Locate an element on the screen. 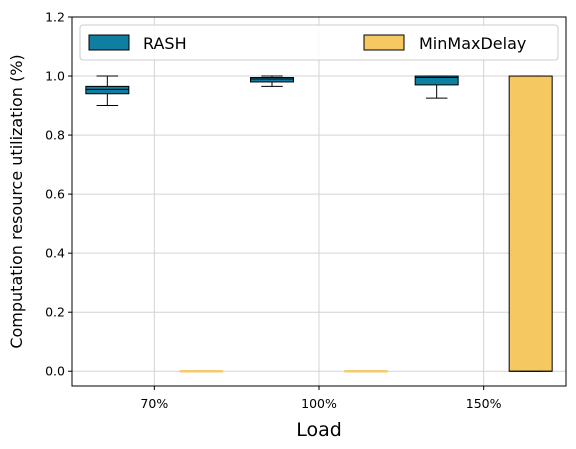  y-tick-label: 0.2 is located at coordinates (55, 312).